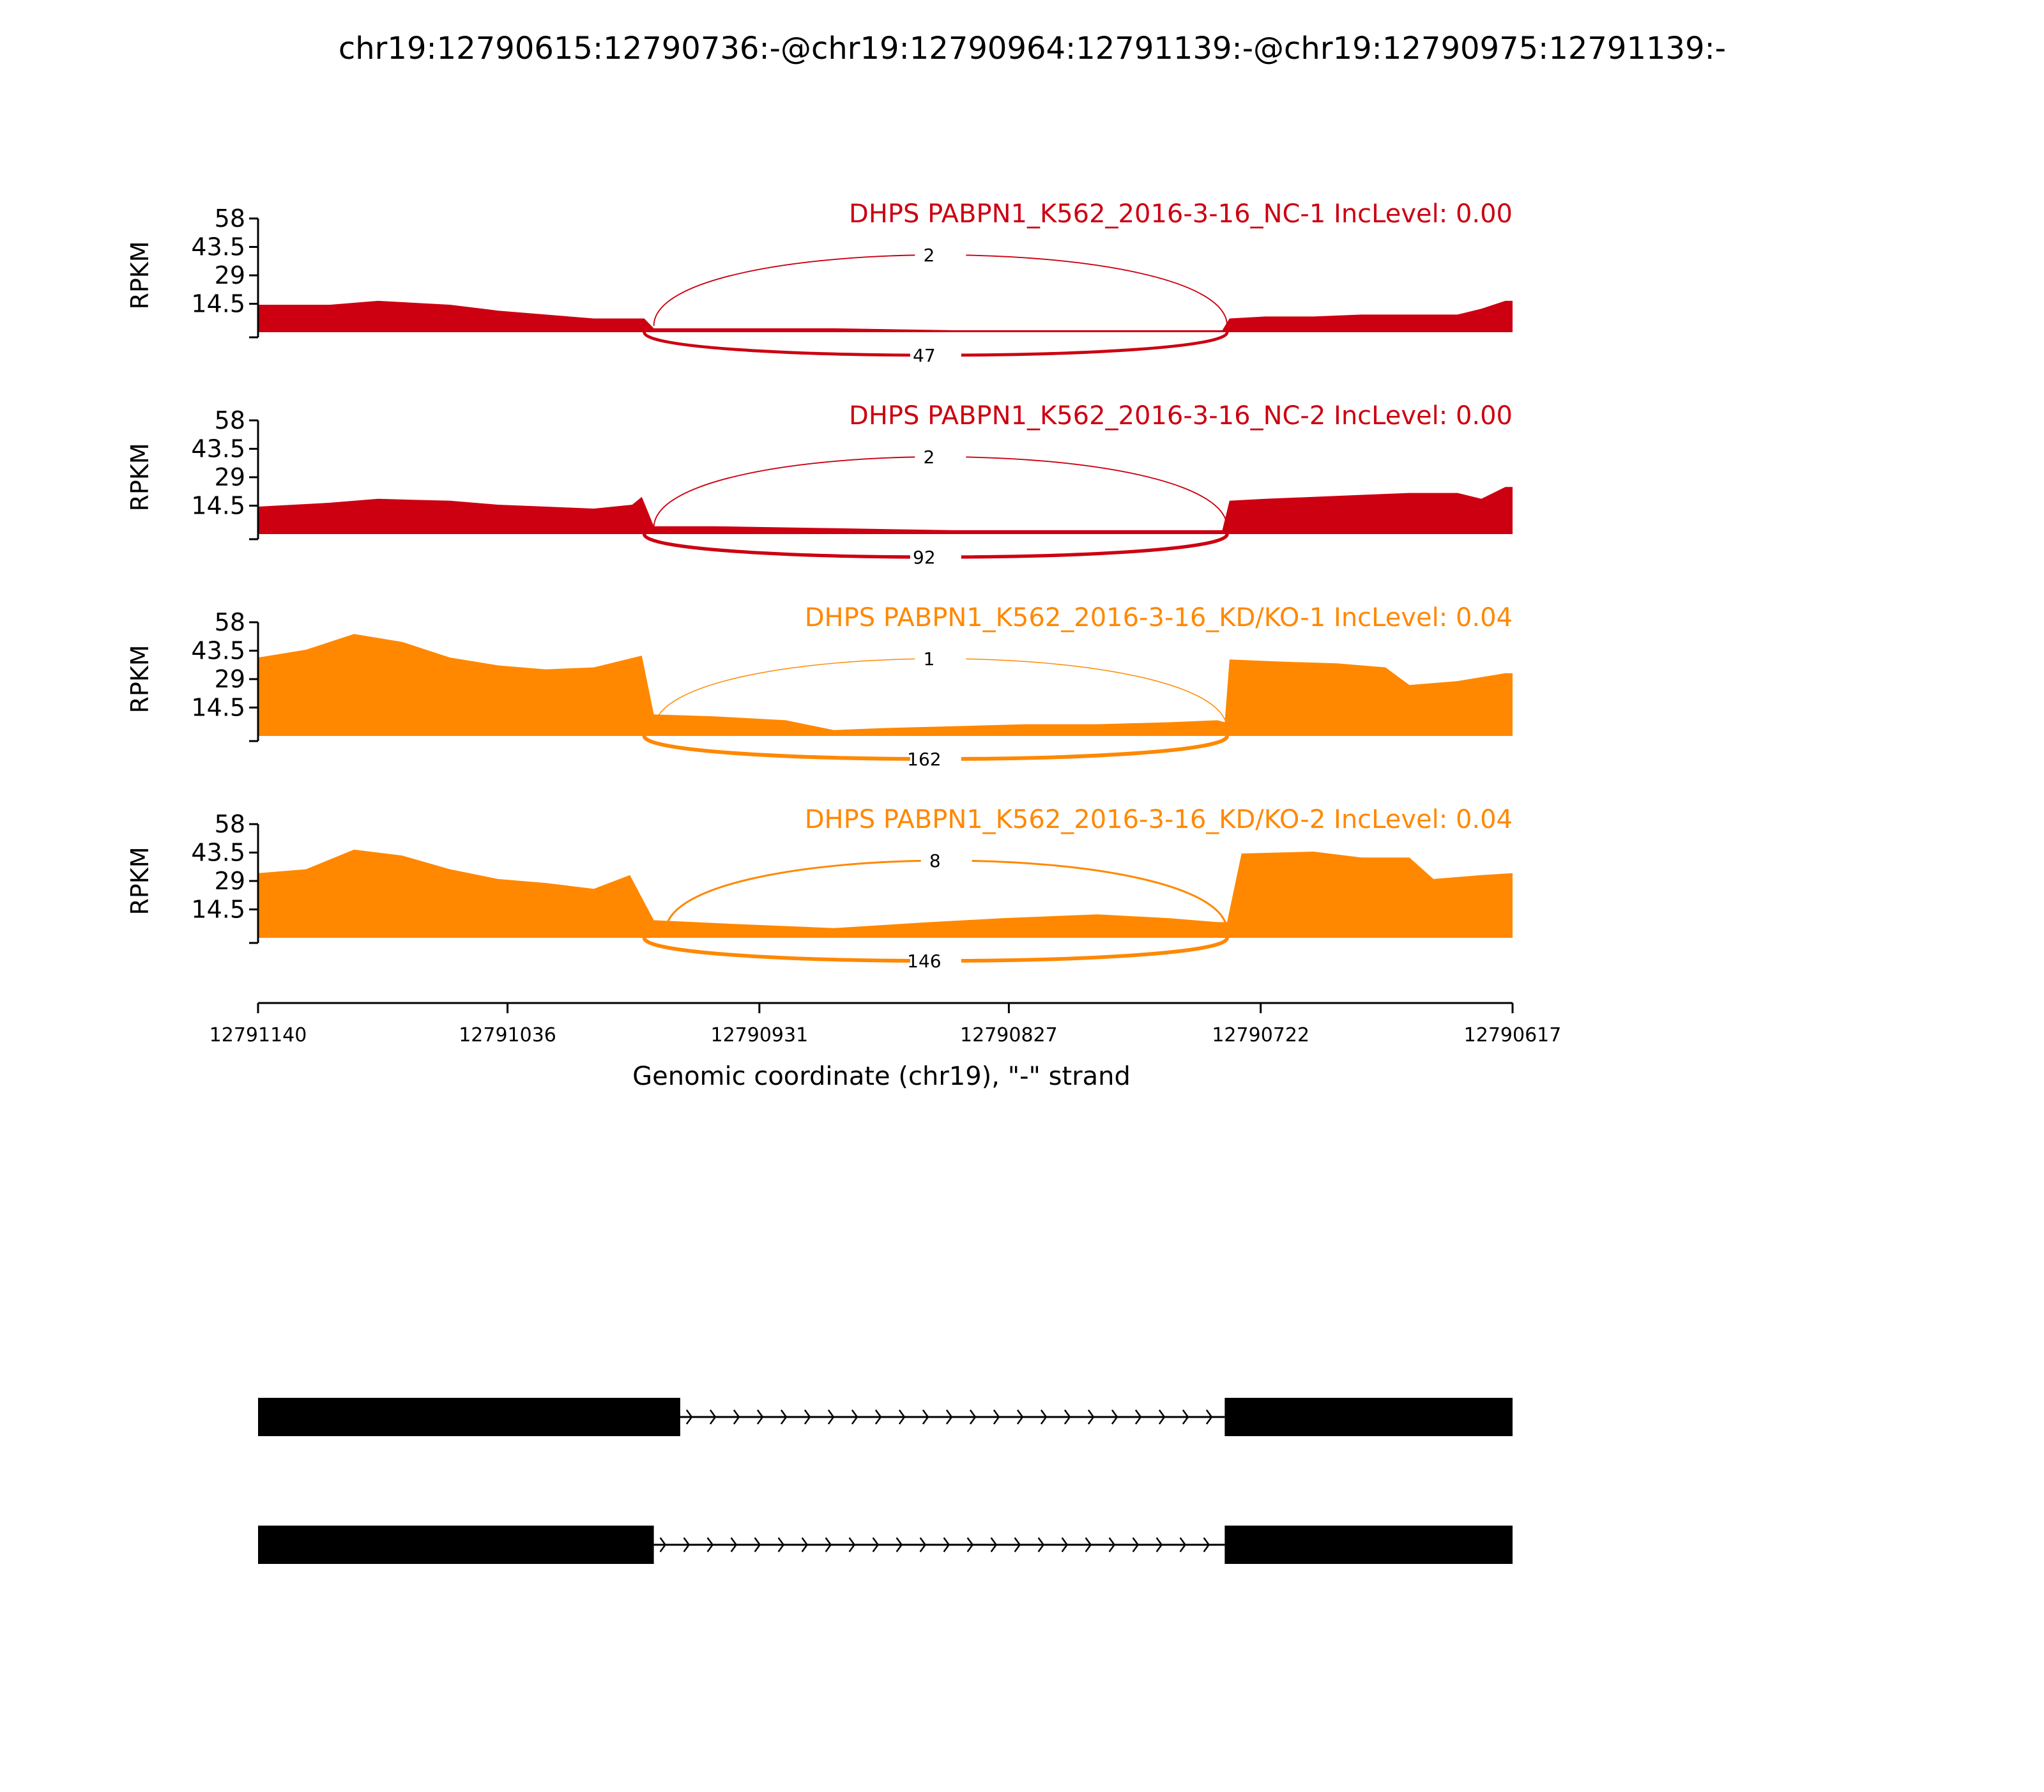  Describe the element at coordinates (924, 760) in the screenshot. I see `junction-count: 162` at that location.